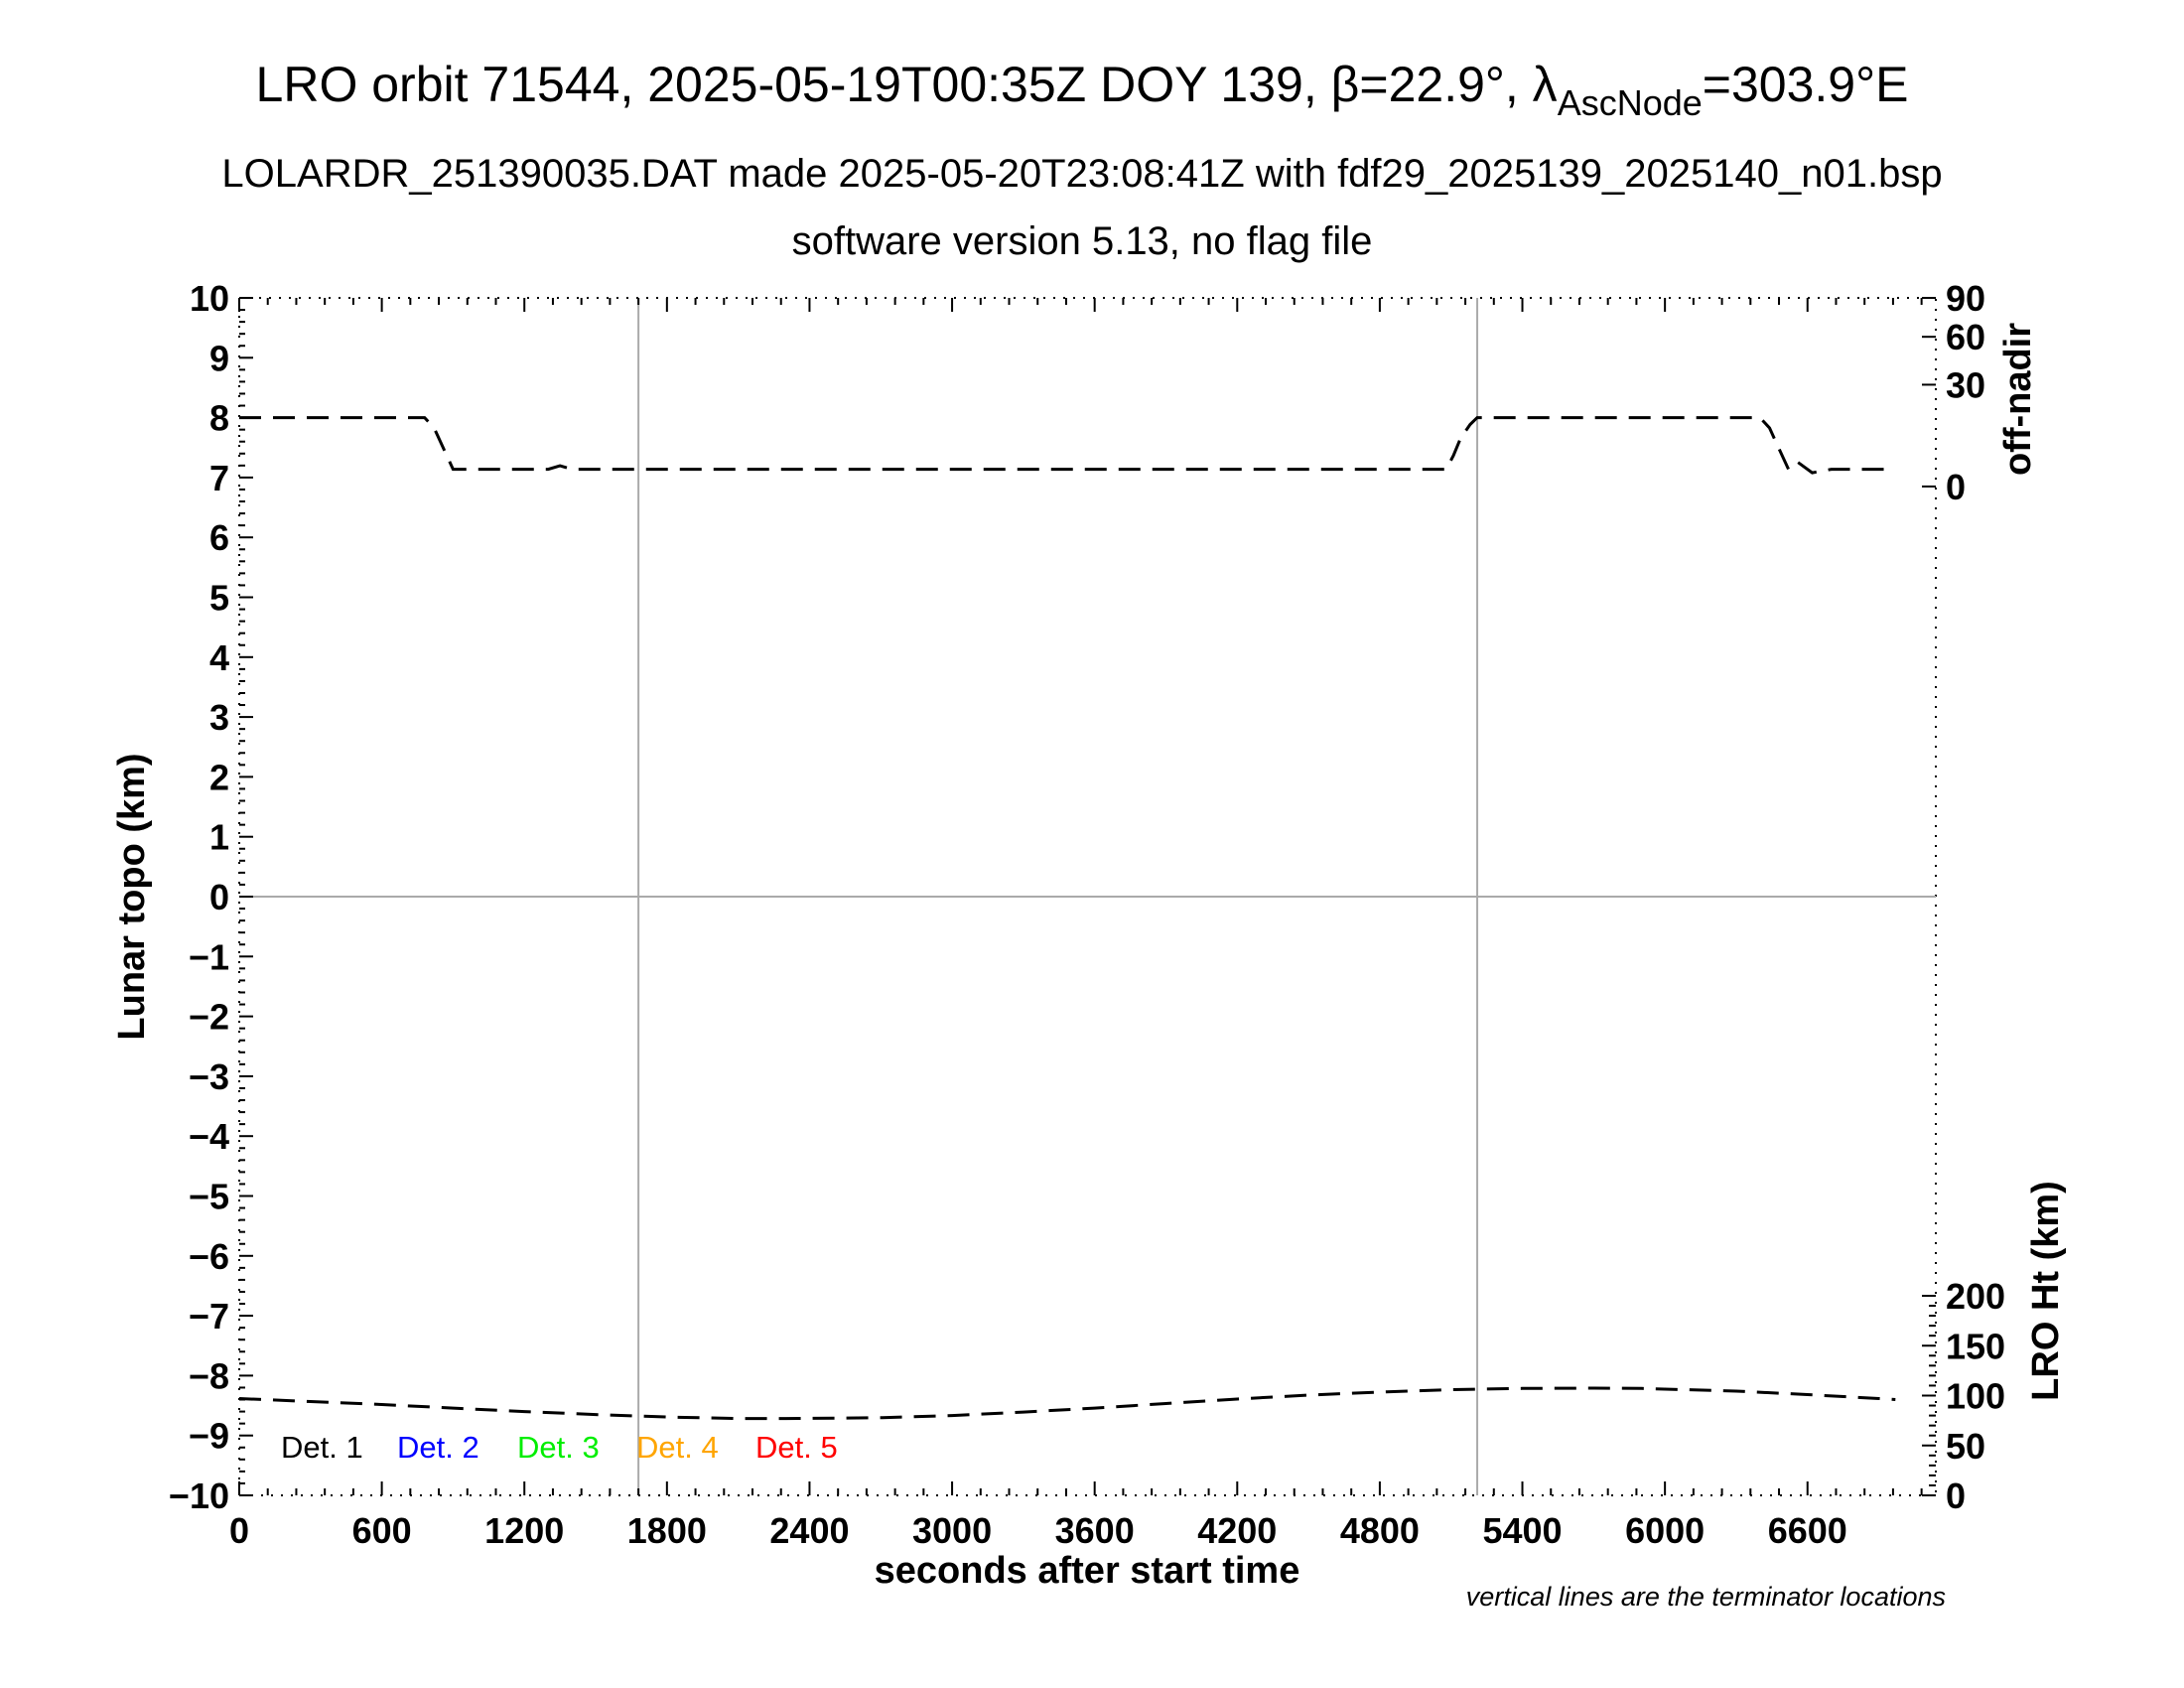 Image resolution: width=2184 pixels, height=1688 pixels. What do you see at coordinates (219, 598) in the screenshot?
I see `y-tick-label: 5` at bounding box center [219, 598].